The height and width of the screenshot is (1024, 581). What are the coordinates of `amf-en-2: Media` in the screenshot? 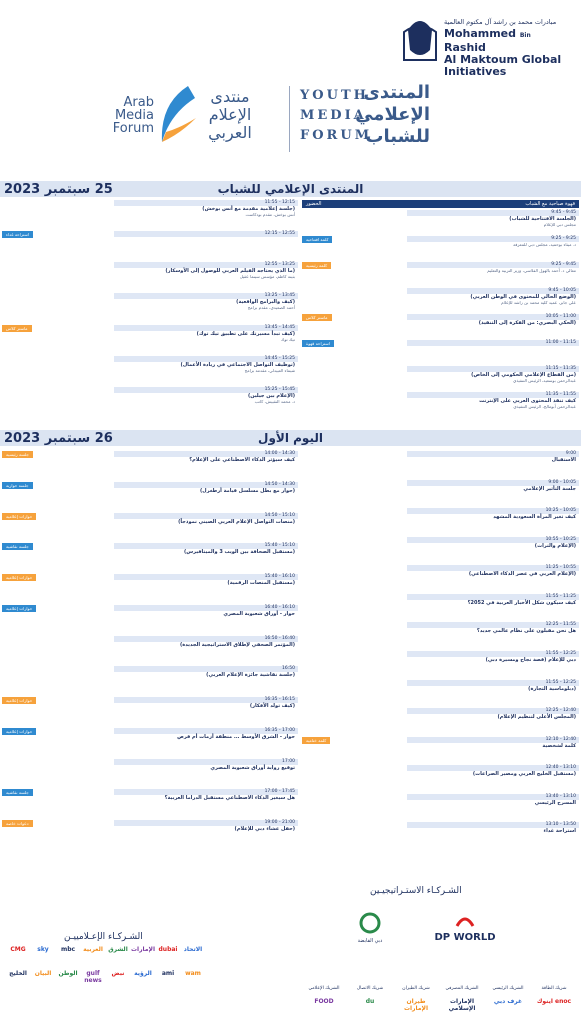 It's located at (134, 115).